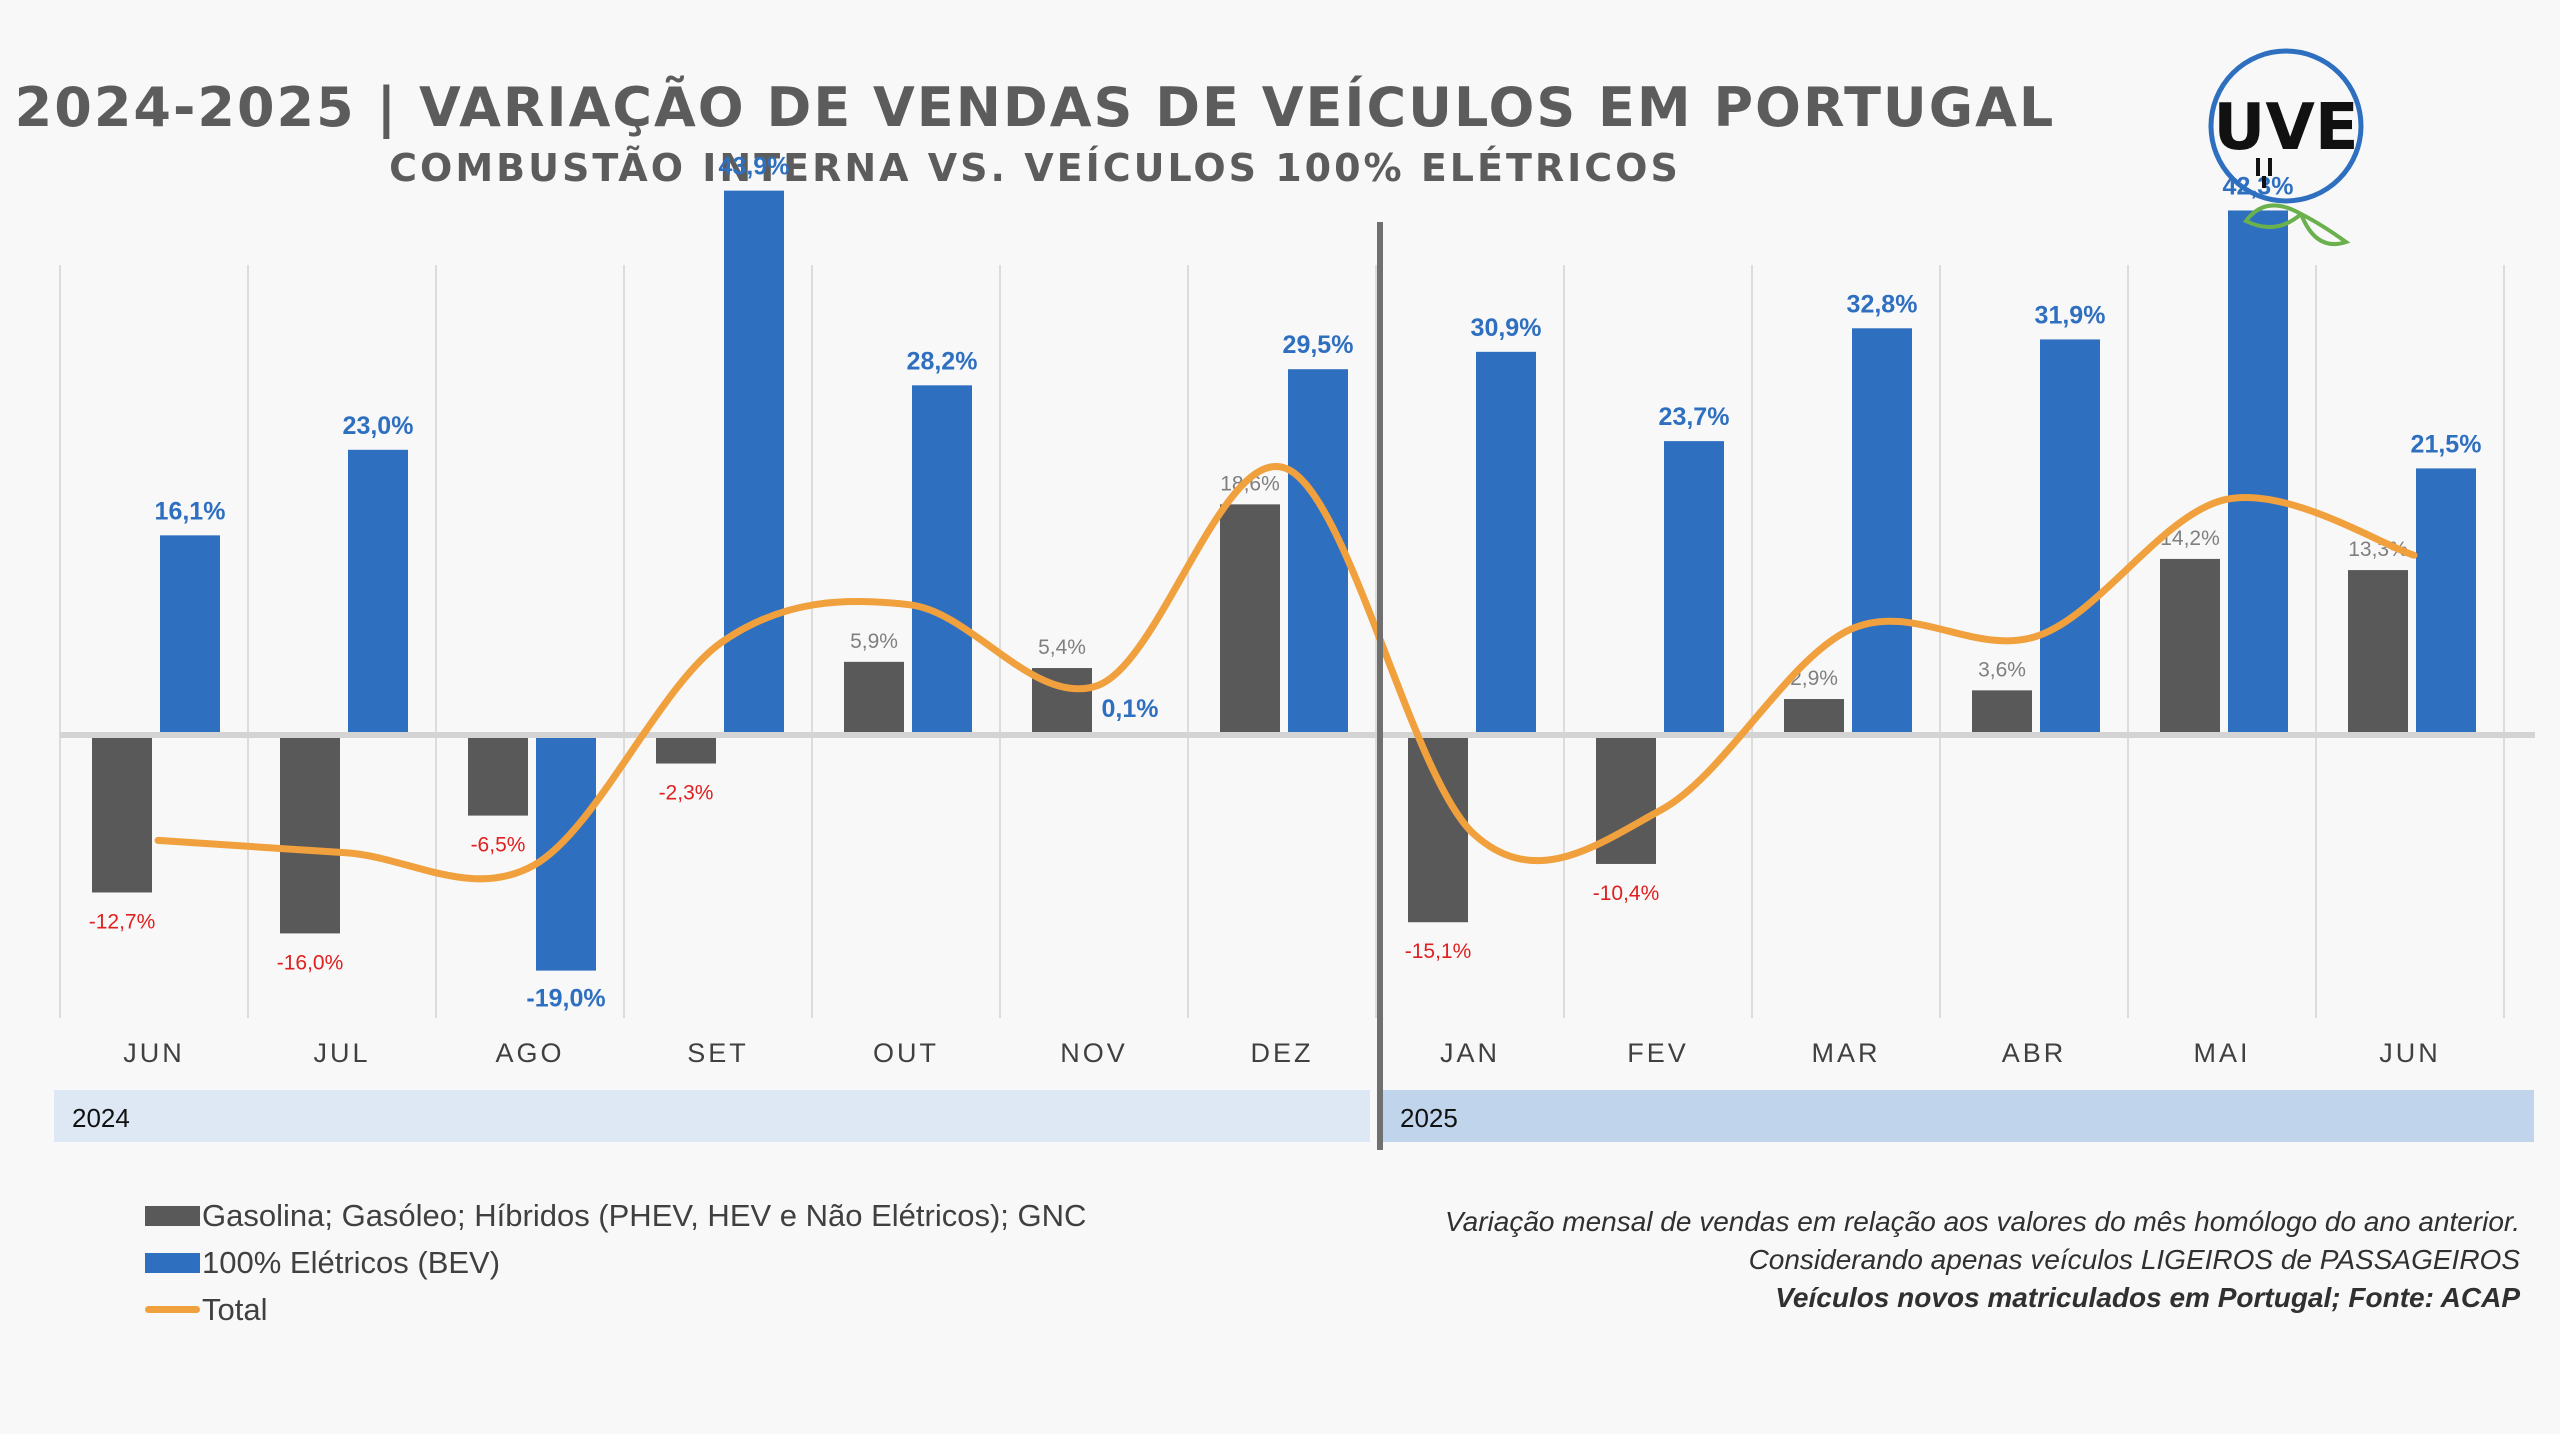 The height and width of the screenshot is (1434, 2560). What do you see at coordinates (1438, 951) in the screenshot?
I see `data-label-combustion: -15,1%` at bounding box center [1438, 951].